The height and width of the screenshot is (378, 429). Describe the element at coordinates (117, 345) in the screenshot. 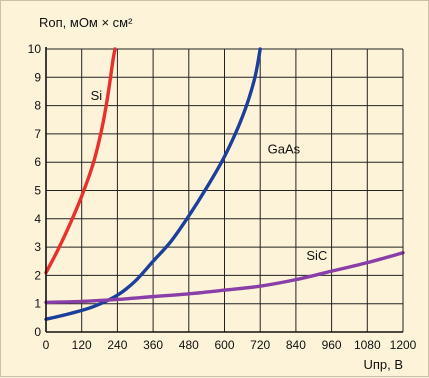

I see `x-tick-label: 240` at that location.